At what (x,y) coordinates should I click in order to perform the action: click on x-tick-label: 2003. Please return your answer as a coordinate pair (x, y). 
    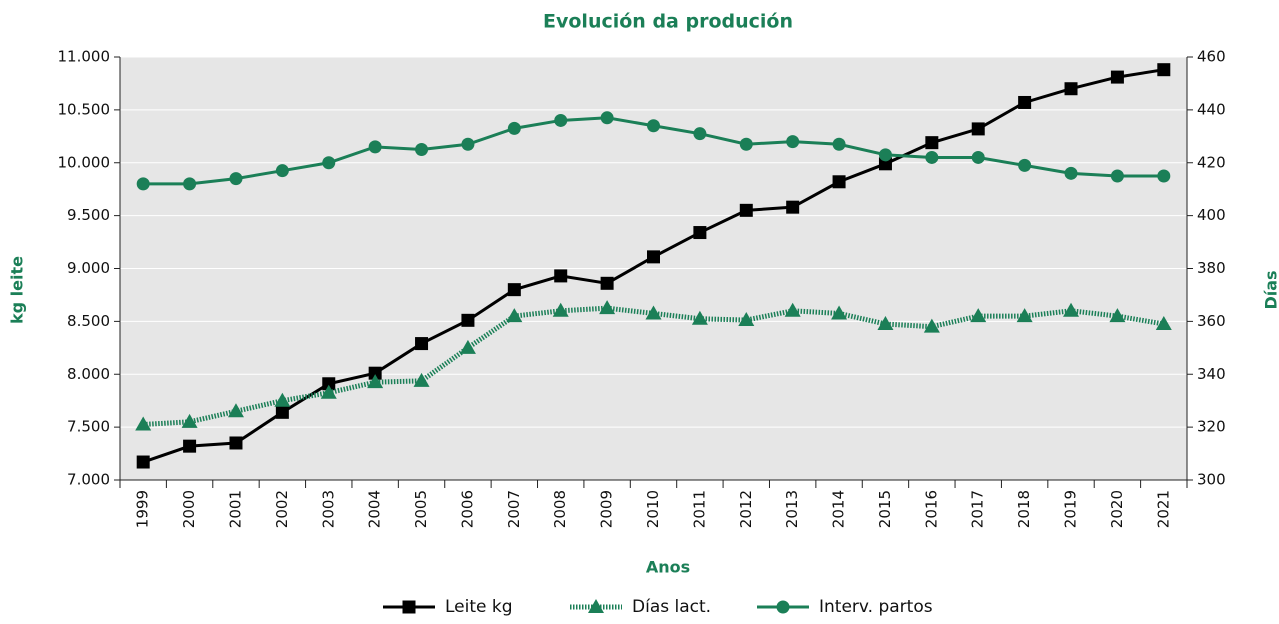
    Looking at the image, I should click on (328, 509).